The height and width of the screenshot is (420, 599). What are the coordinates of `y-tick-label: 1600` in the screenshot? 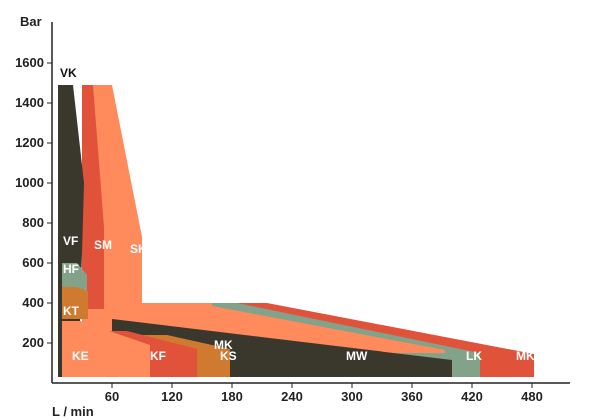 It's located at (29, 62).